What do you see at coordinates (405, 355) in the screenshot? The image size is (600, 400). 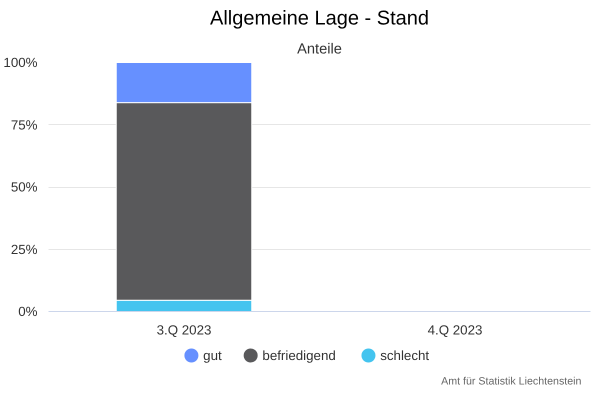 I see `legend-label: schlecht` at bounding box center [405, 355].